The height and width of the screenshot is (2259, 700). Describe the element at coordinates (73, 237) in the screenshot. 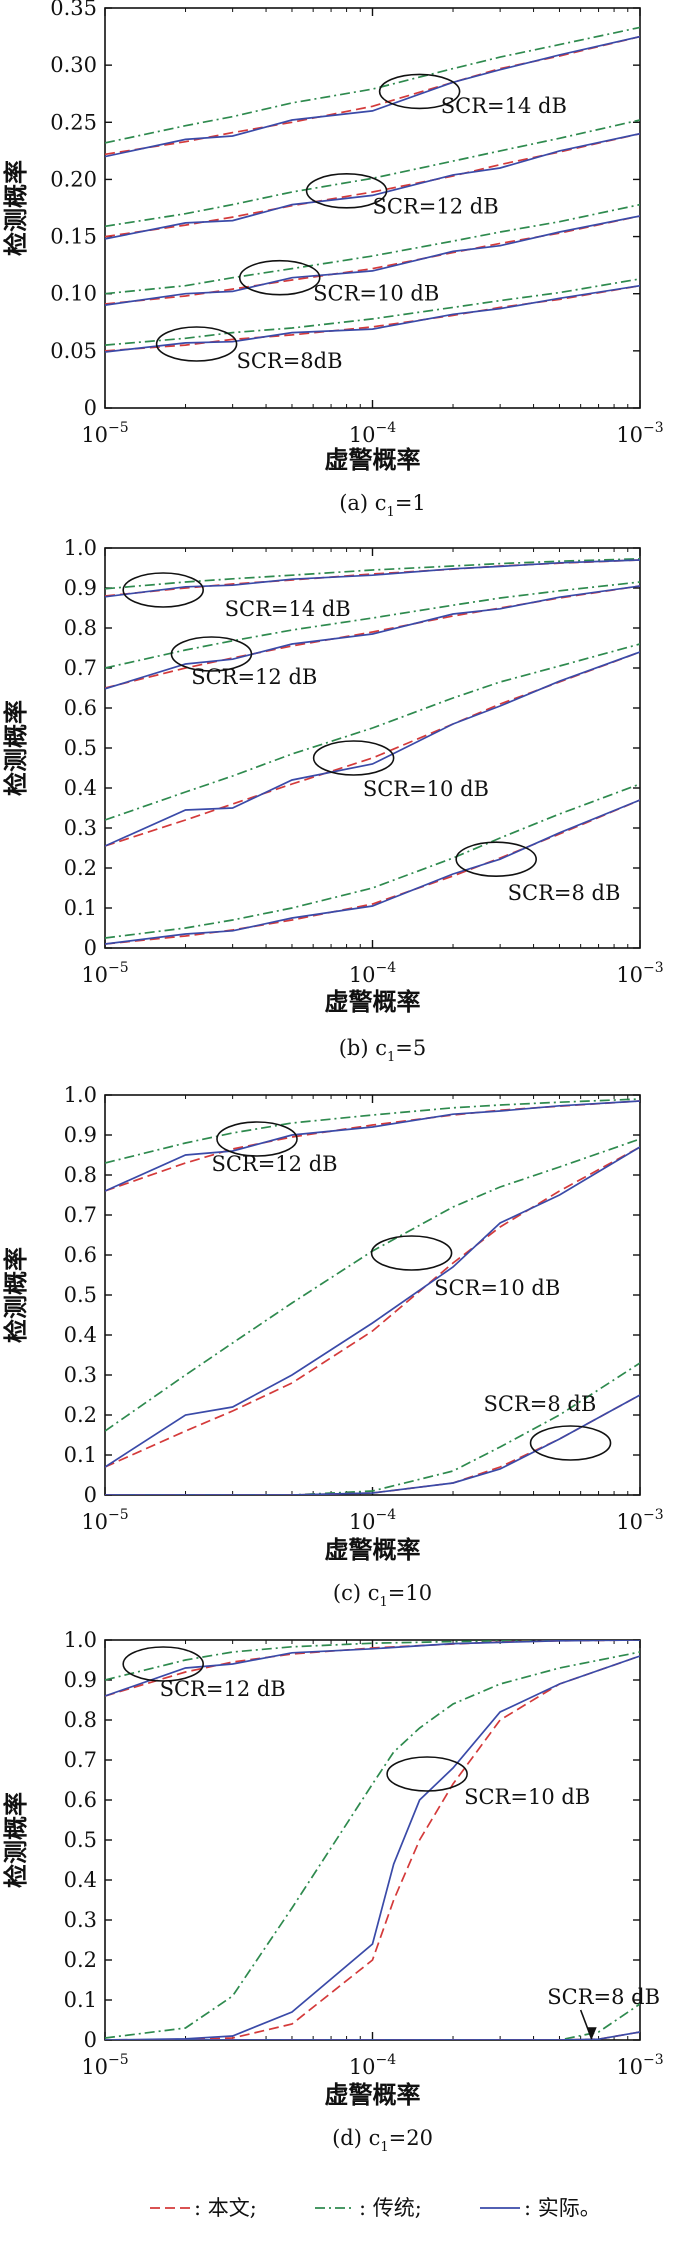

I see `y-tick-label: 0.15` at that location.